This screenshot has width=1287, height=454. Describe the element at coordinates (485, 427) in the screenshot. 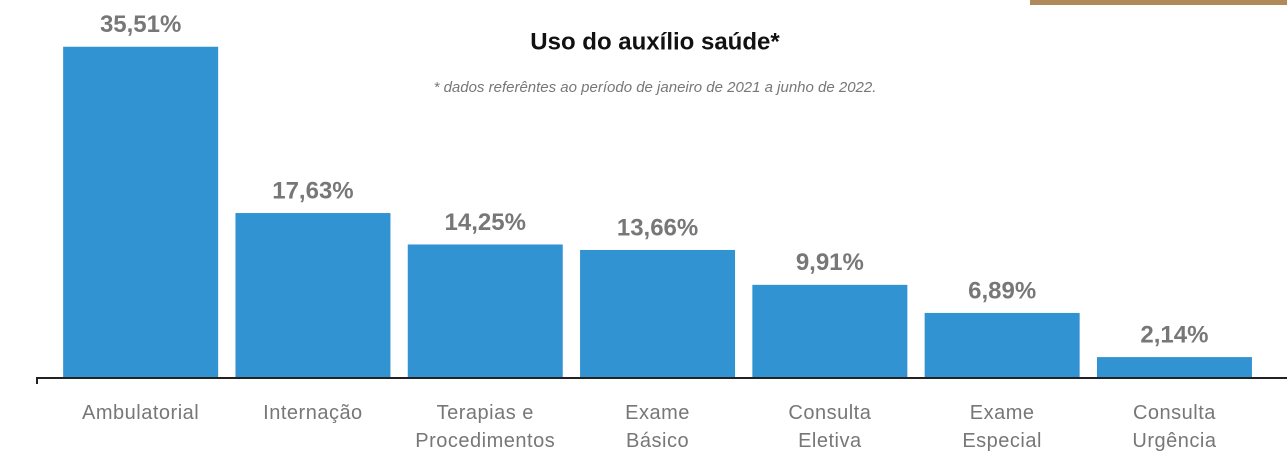

I see `x-tick-label: Terapias e Procedimentos` at that location.